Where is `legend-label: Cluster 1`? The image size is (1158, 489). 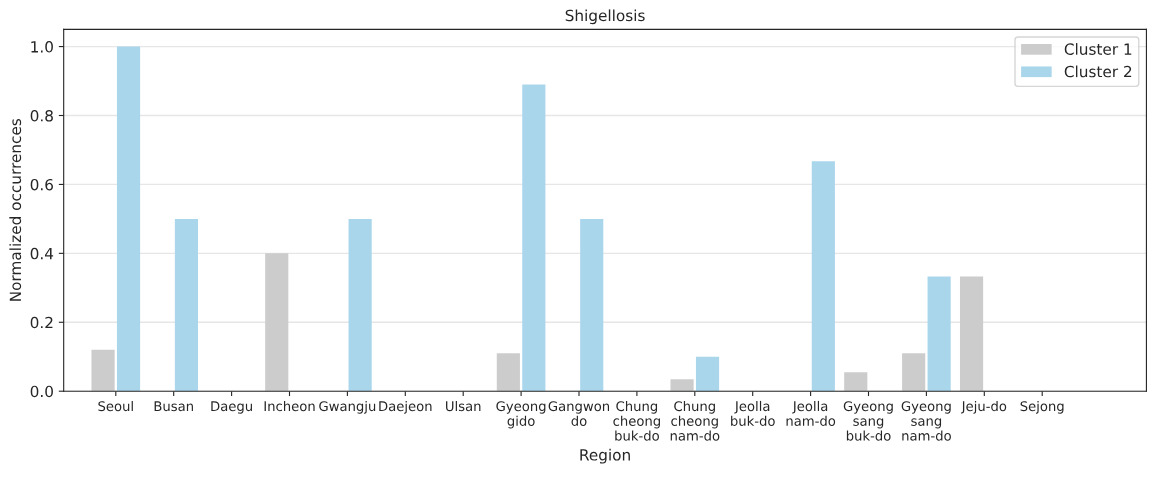
legend-label: Cluster 1 is located at coordinates (1098, 49).